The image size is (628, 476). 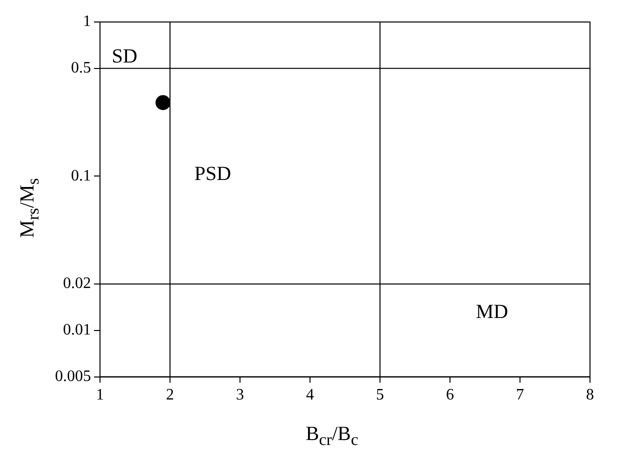 What do you see at coordinates (81, 68) in the screenshot?
I see `y-tick-label: 0.5` at bounding box center [81, 68].